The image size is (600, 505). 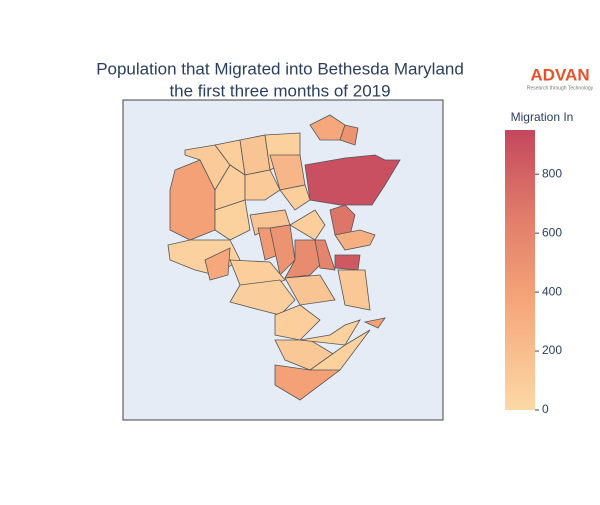 What do you see at coordinates (559, 74) in the screenshot?
I see `logo-name: ADVAN` at bounding box center [559, 74].